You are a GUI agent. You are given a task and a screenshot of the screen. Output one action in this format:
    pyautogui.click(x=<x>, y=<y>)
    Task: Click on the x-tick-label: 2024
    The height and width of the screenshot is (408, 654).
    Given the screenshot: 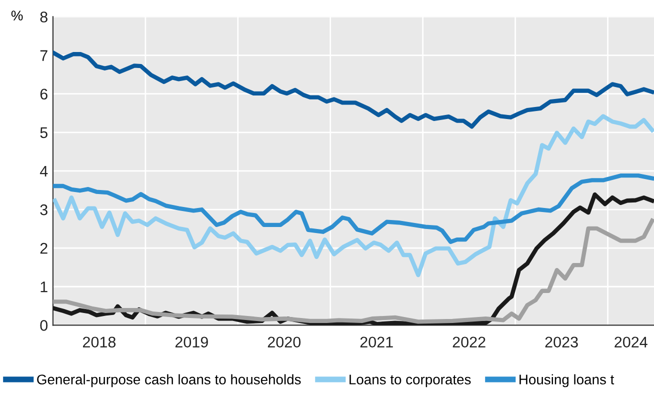 What is the action you would take?
    pyautogui.click(x=631, y=342)
    